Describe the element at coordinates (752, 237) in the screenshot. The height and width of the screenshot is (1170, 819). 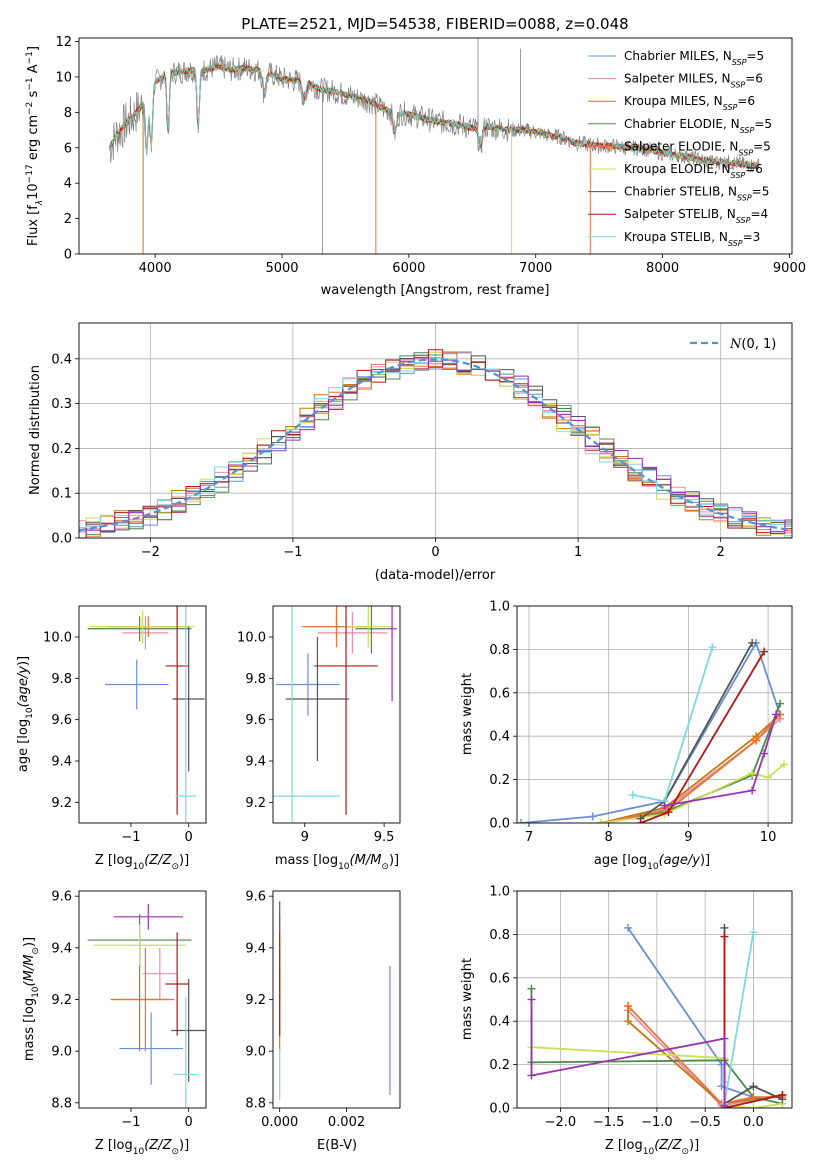
I see `legend-n: =3` at that location.